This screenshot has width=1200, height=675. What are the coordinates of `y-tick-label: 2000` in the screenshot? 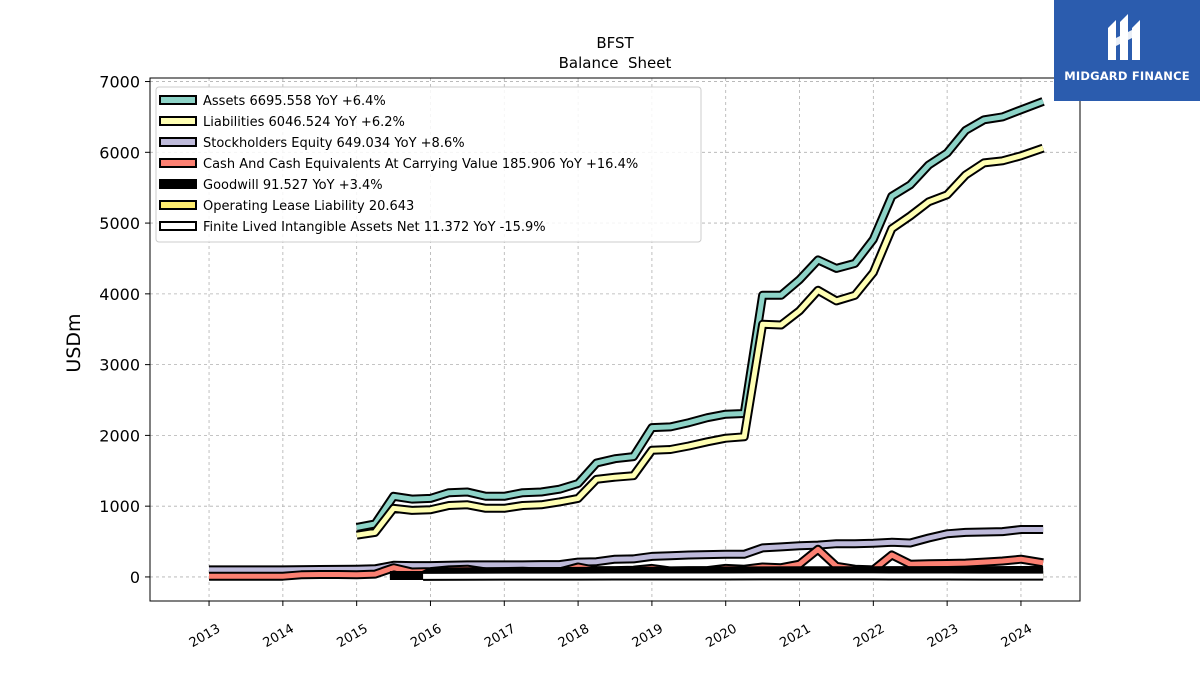 It's located at (119, 435).